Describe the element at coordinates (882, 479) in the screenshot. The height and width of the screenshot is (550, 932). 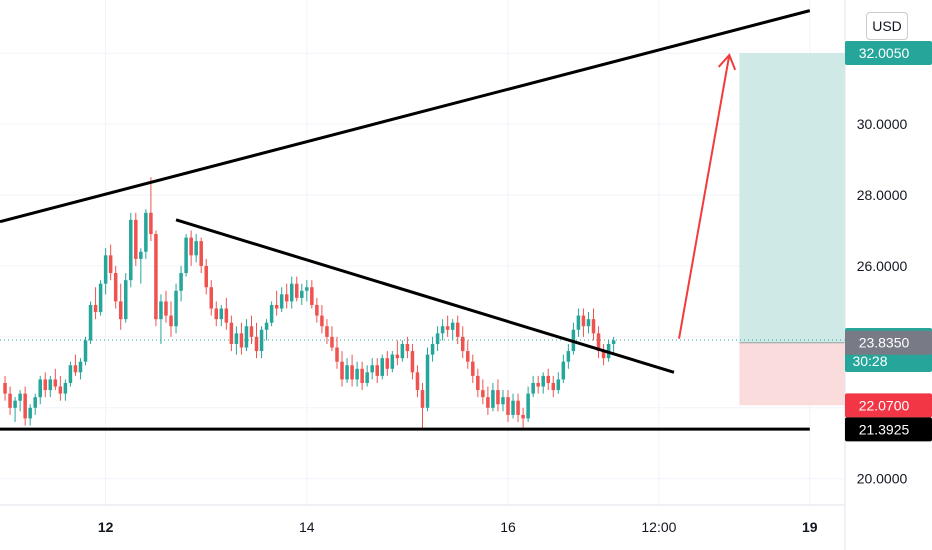
I see `y-tick-label: 20.0000` at that location.